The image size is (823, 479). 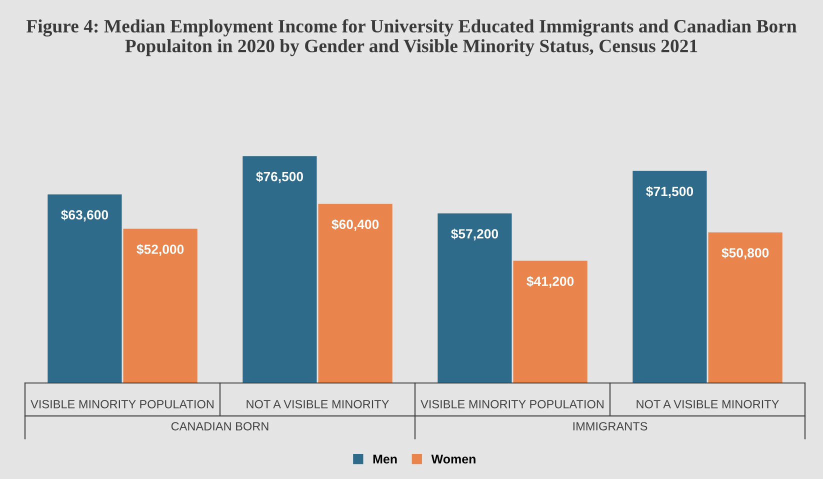 What do you see at coordinates (745, 254) in the screenshot?
I see `data-label: $50,800` at bounding box center [745, 254].